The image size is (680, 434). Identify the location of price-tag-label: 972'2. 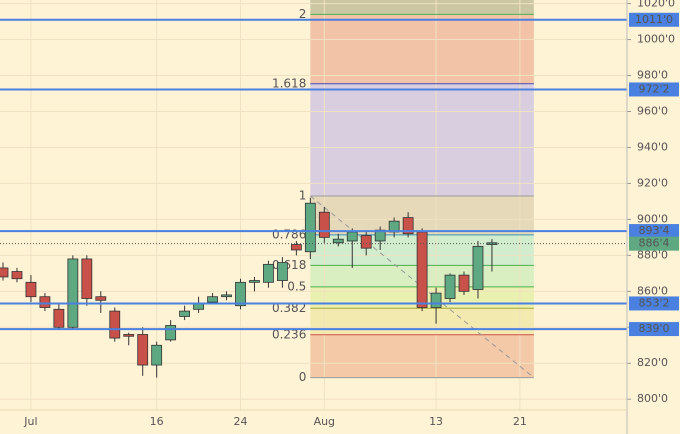
(653, 88).